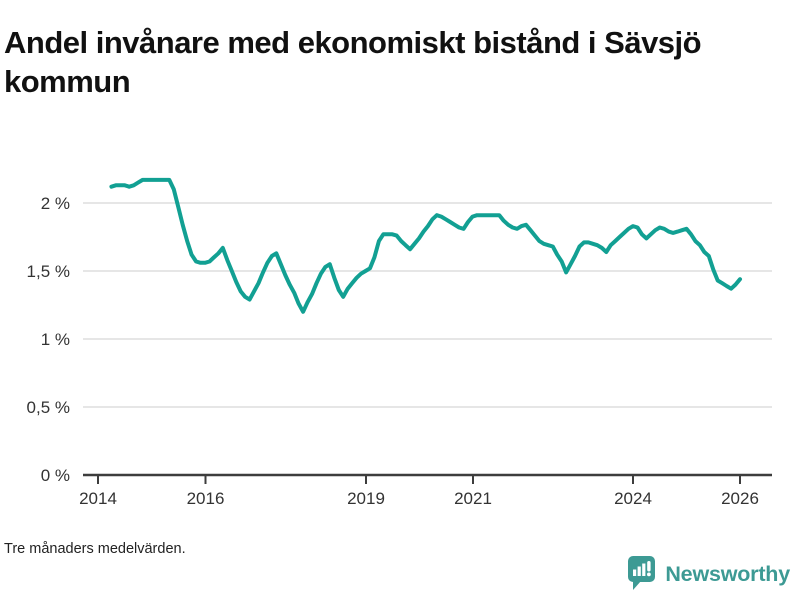 This screenshot has width=800, height=600. What do you see at coordinates (48, 271) in the screenshot?
I see `y-label-1-5pct: 1,5 %` at bounding box center [48, 271].